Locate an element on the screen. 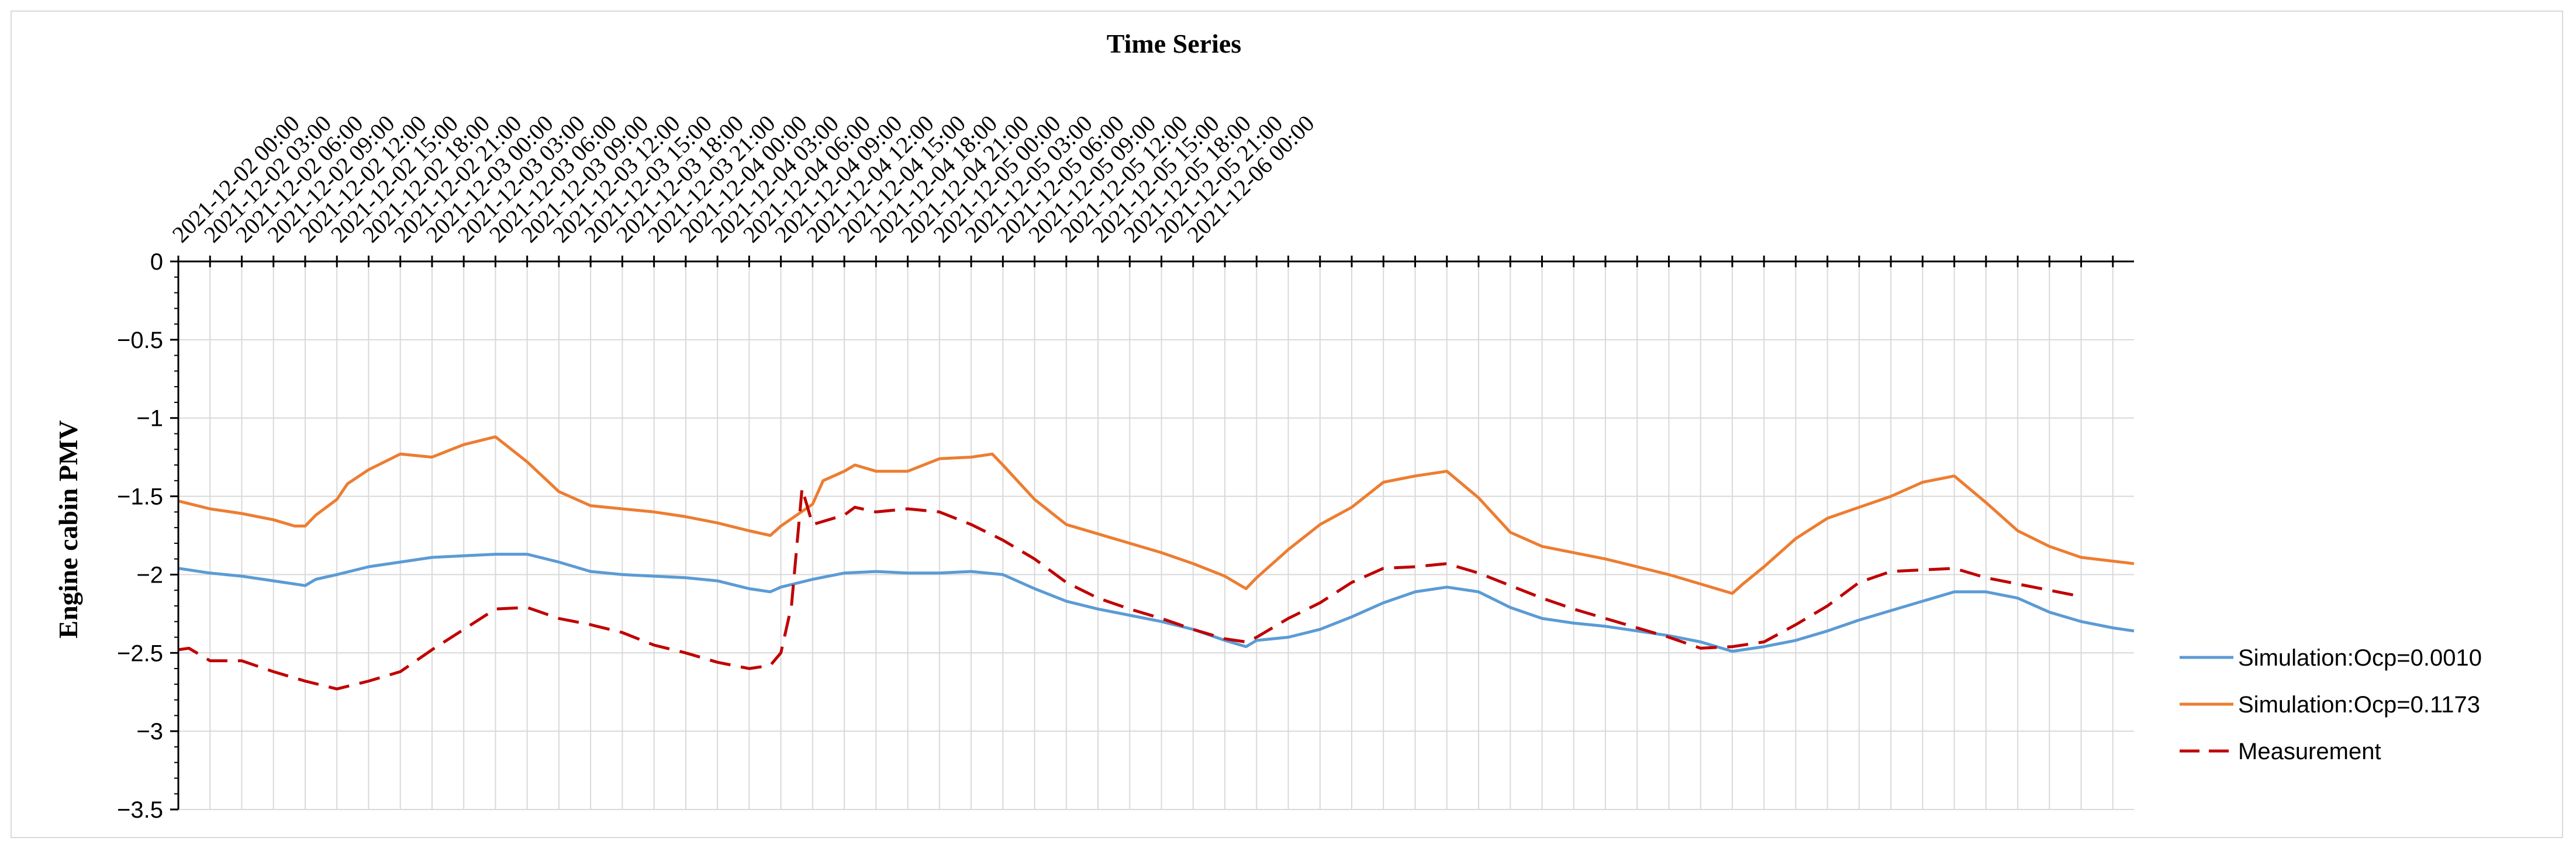 The width and height of the screenshot is (2576, 851). y-tick-label: −3 is located at coordinates (149, 732).